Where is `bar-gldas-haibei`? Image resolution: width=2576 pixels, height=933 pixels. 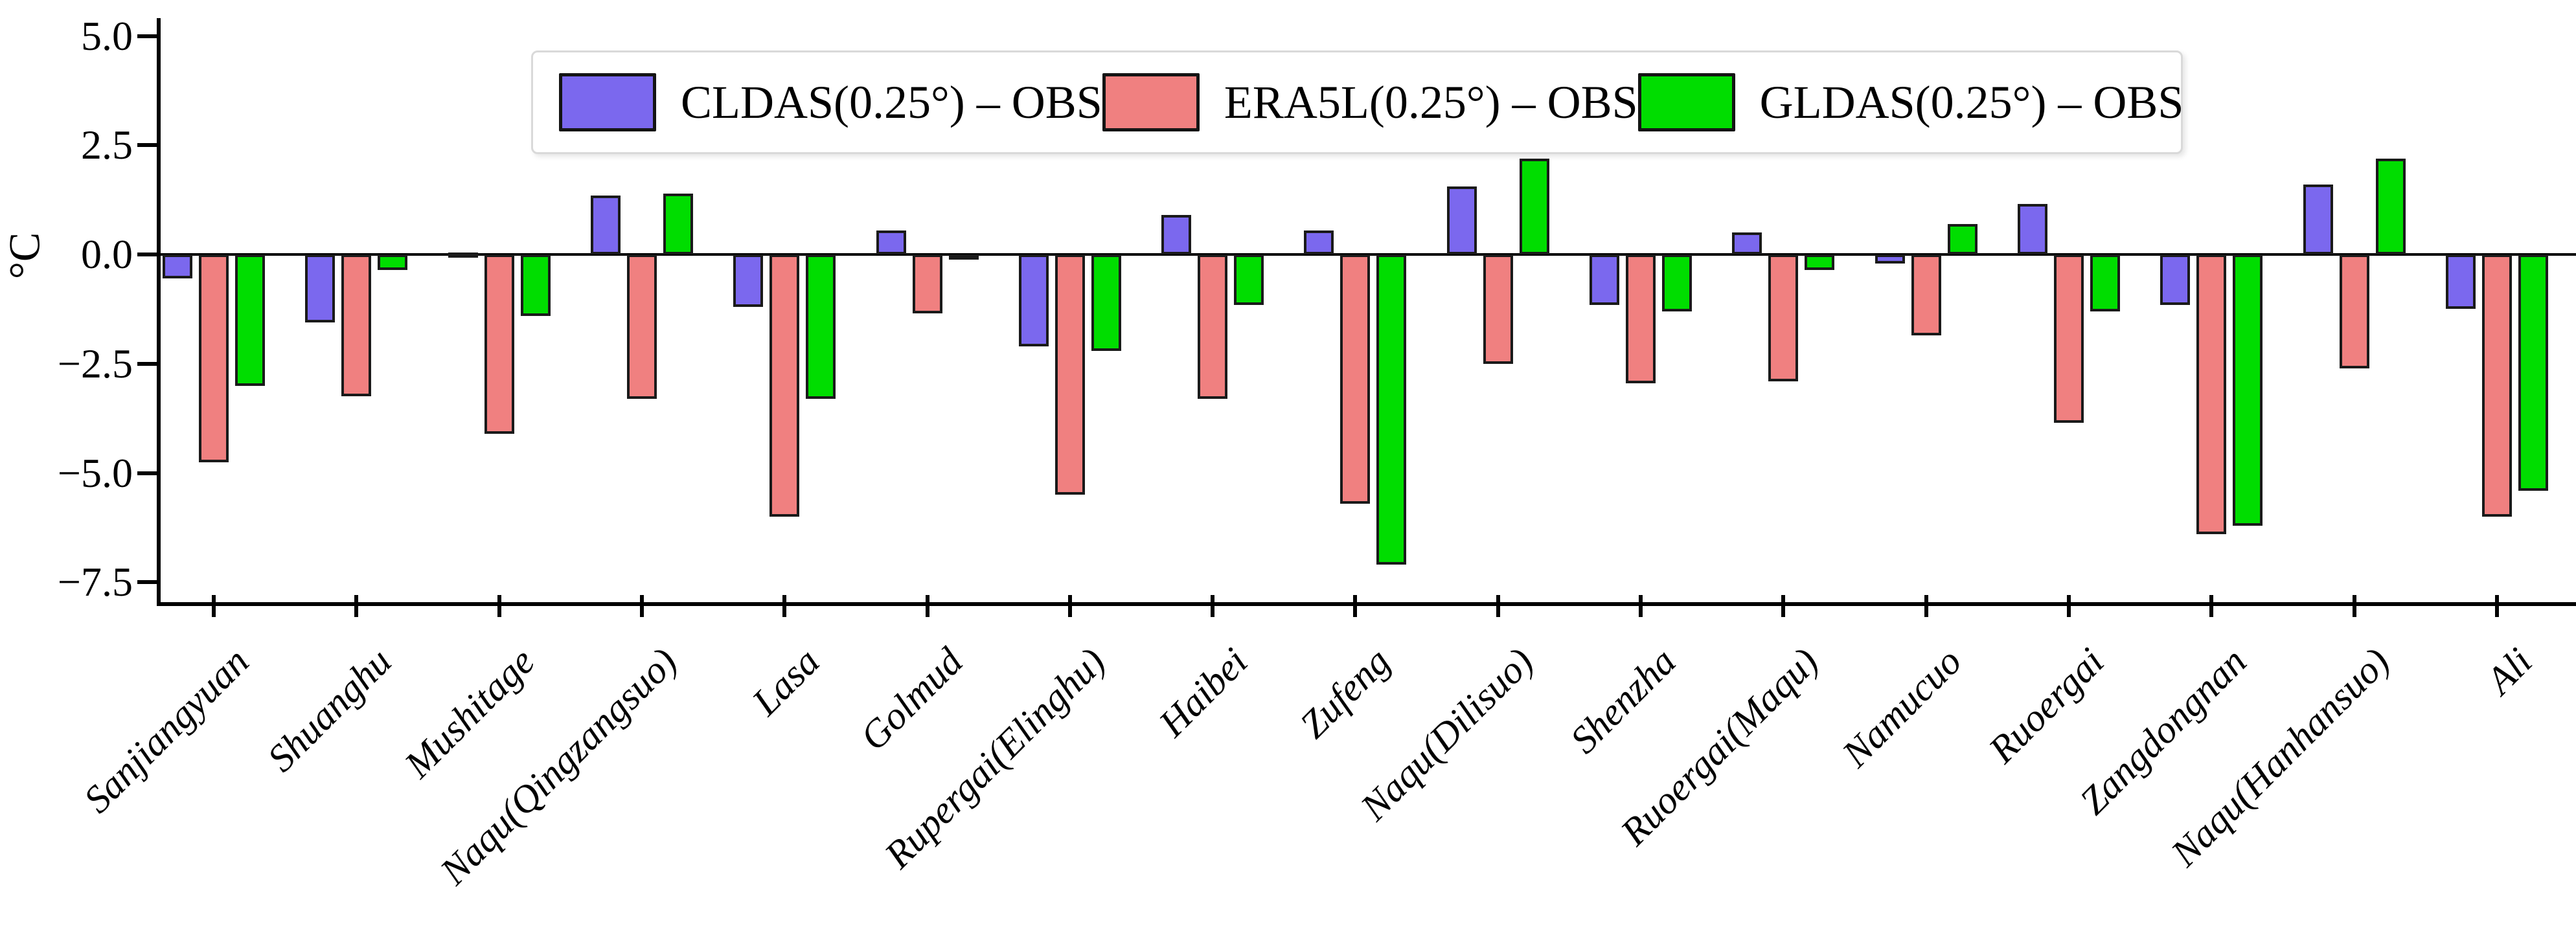 bar-gldas-haibei is located at coordinates (1249, 279).